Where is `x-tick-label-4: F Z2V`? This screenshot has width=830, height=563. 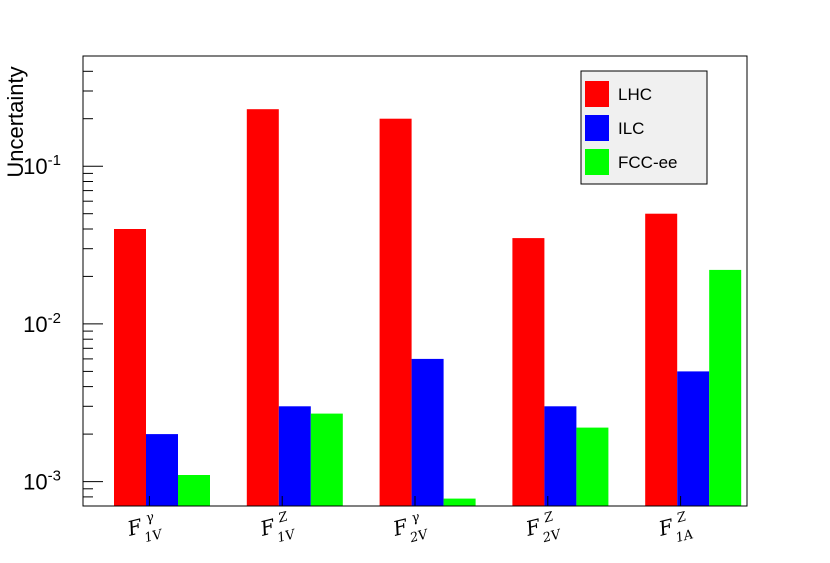 x-tick-label-4: F Z2V is located at coordinates (542, 527).